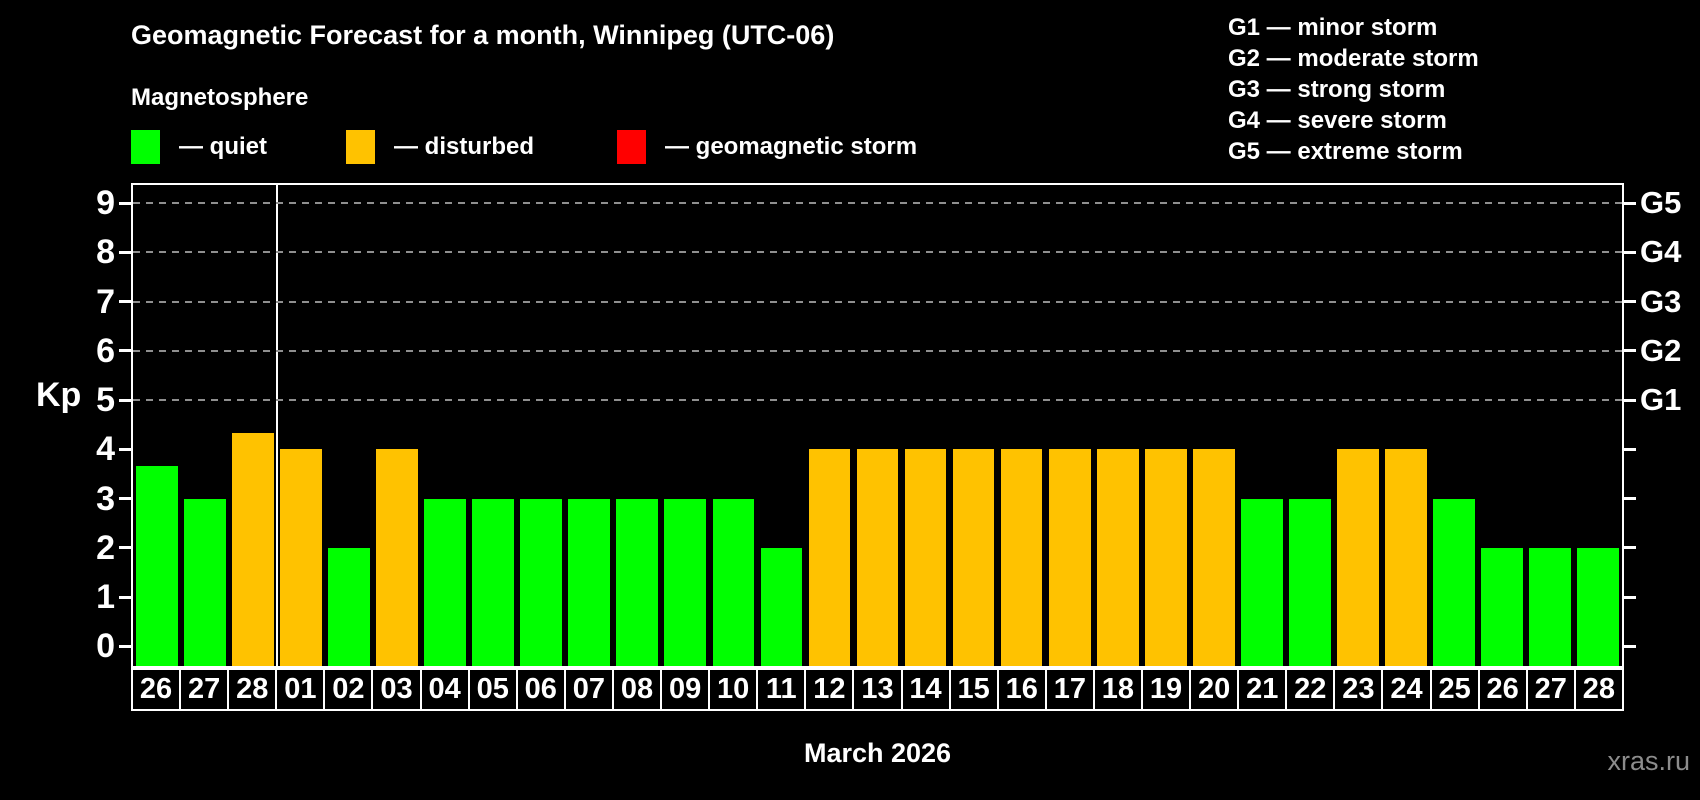 The width and height of the screenshot is (1700, 800). Describe the element at coordinates (105, 301) in the screenshot. I see `y-tick-label-7: 7` at that location.